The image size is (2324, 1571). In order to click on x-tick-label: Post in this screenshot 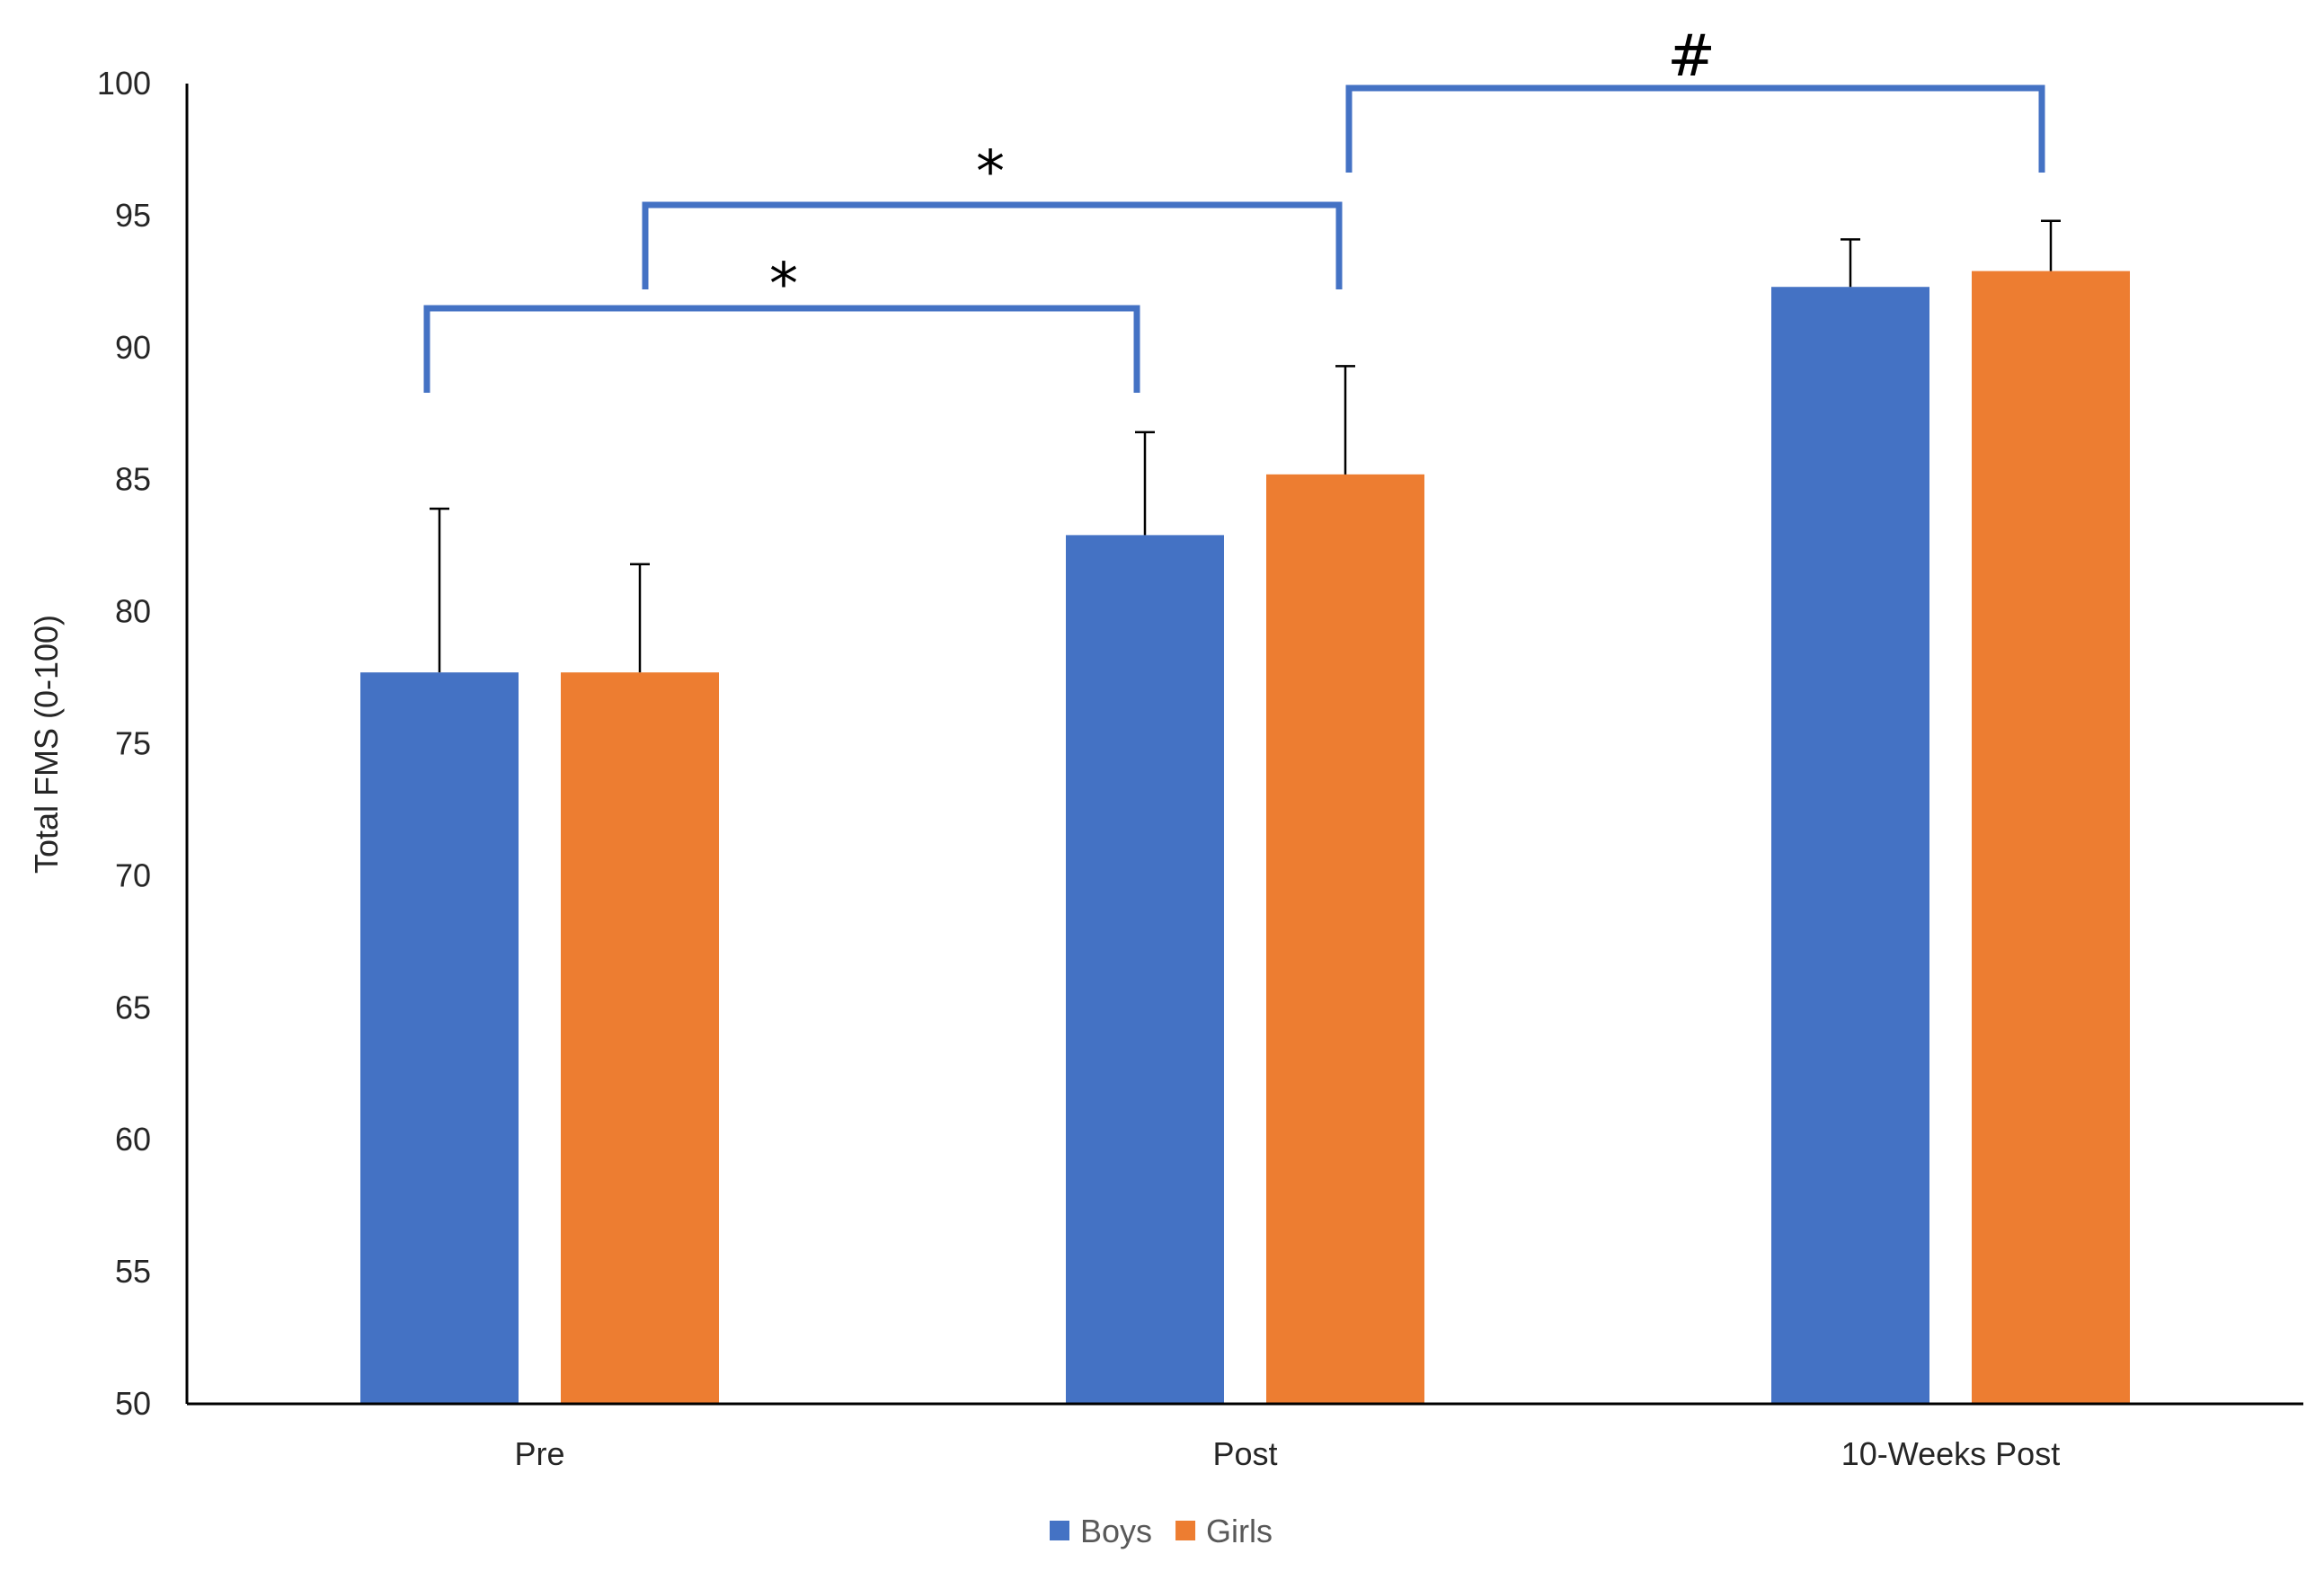, I will do `click(1244, 1453)`.